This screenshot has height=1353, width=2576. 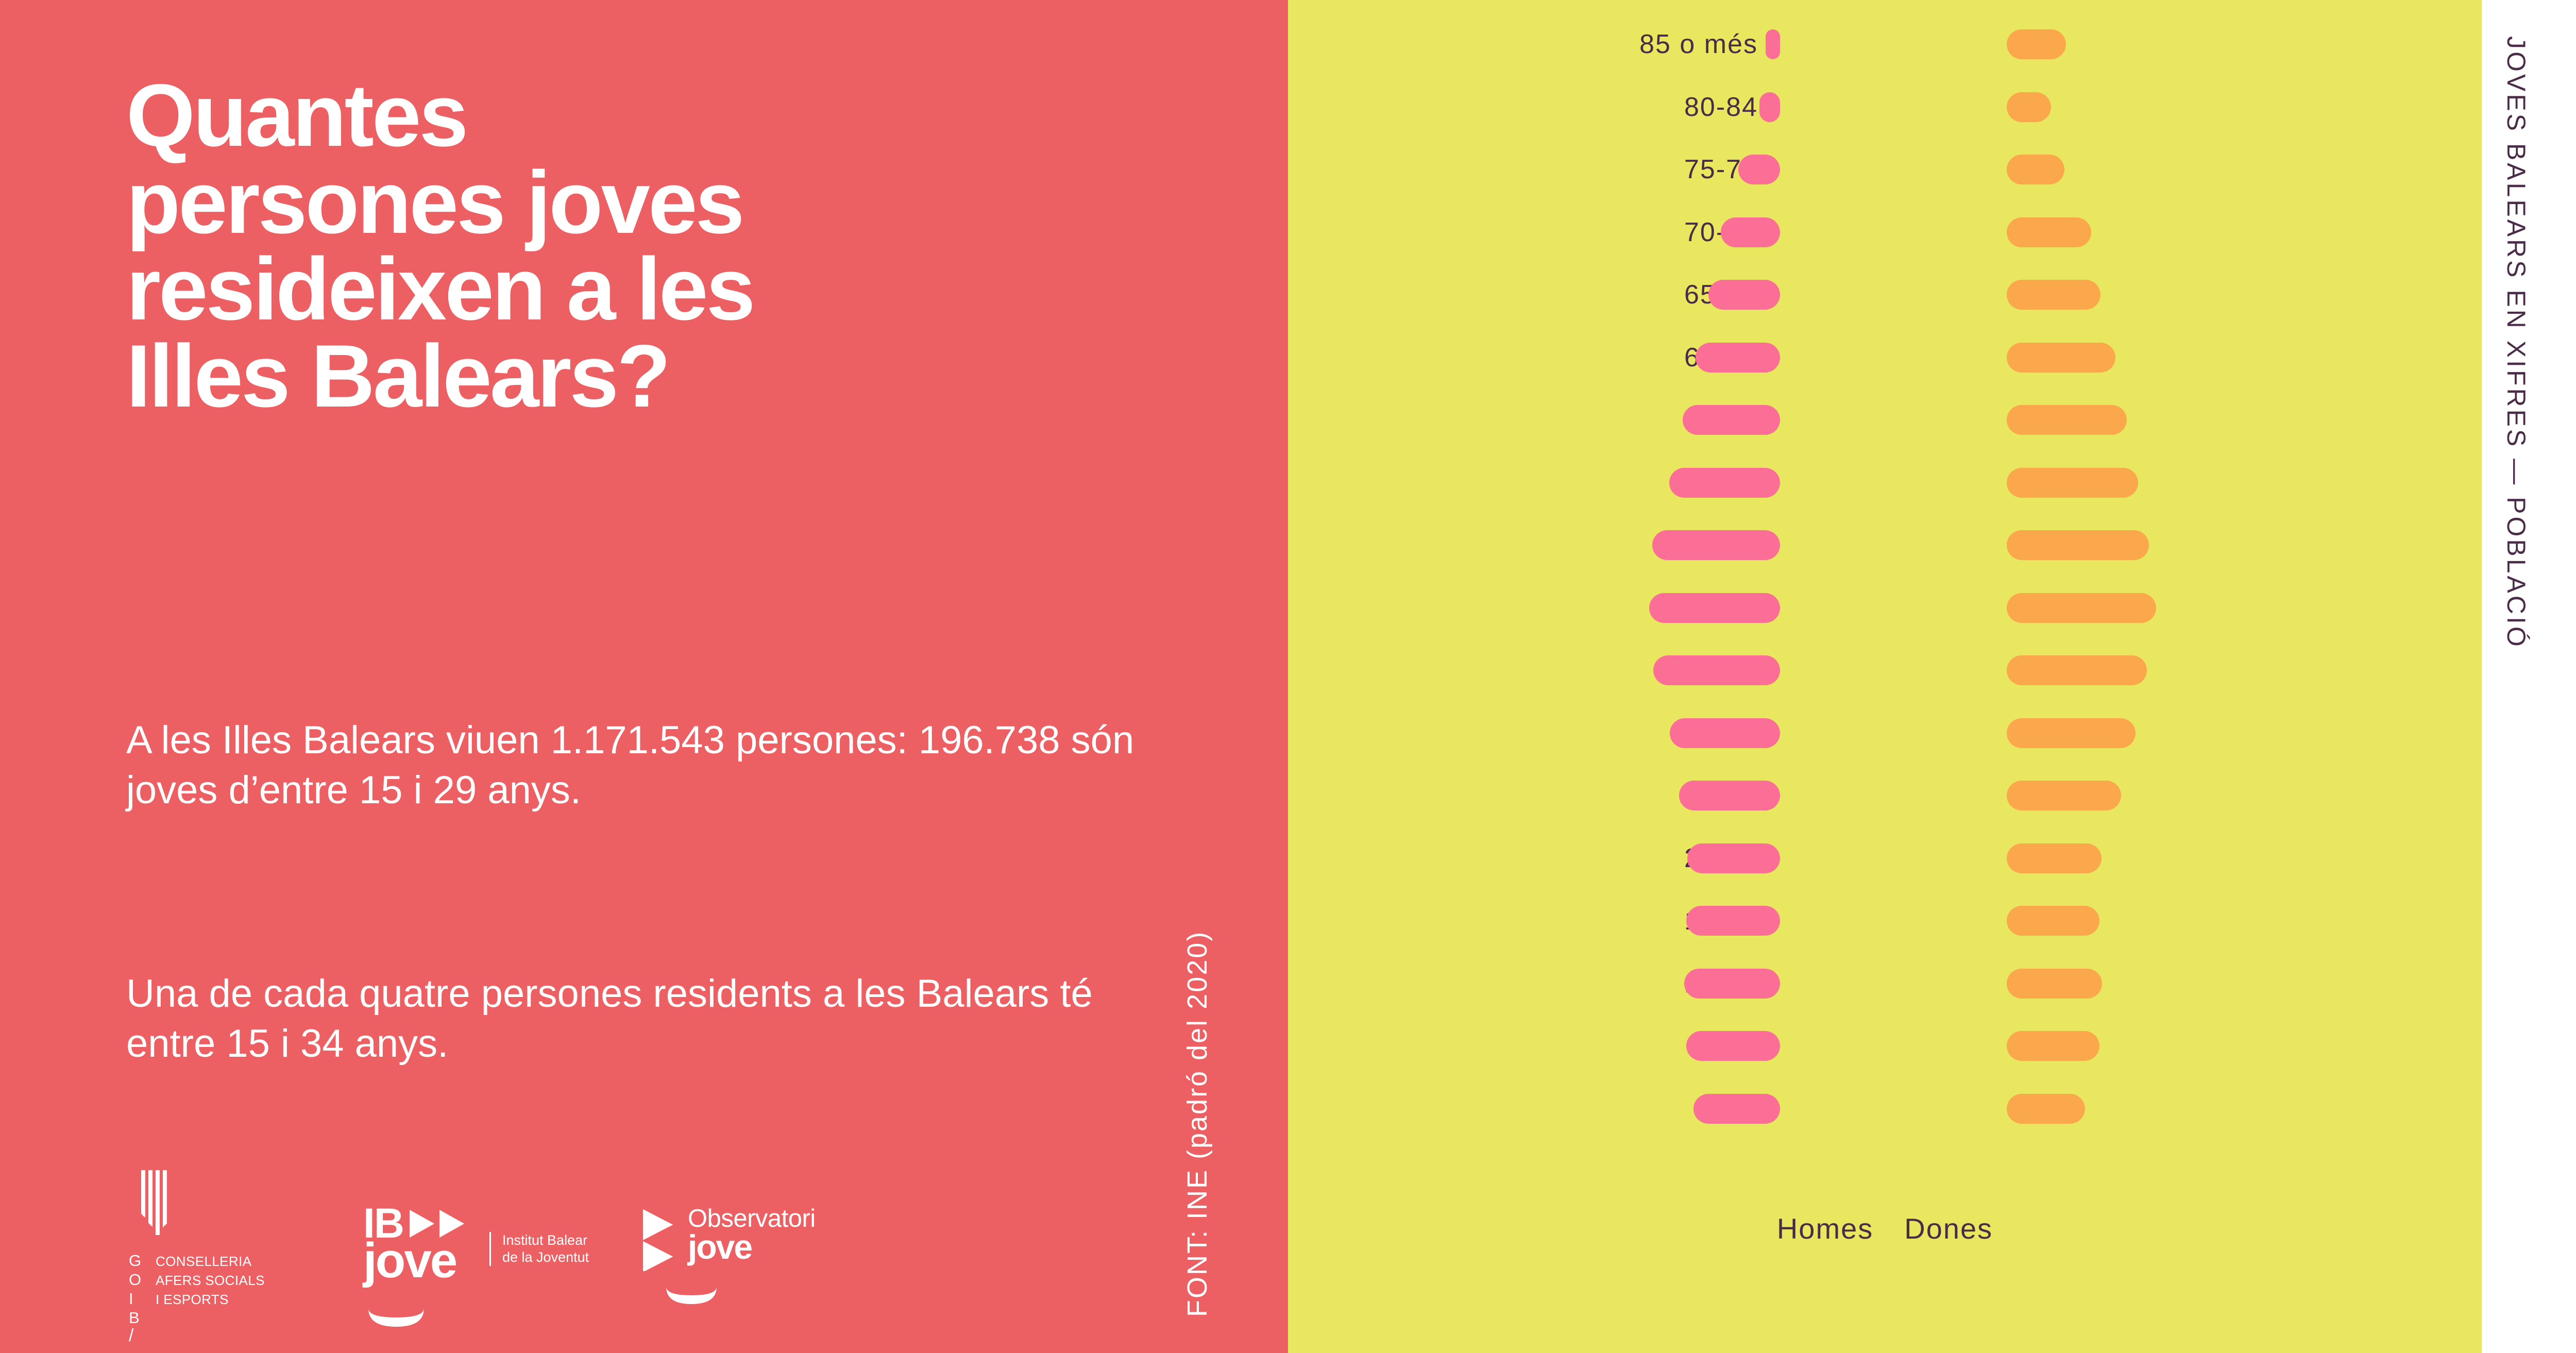 I want to click on logo-observatori-jove: Observatori jove, so click(x=734, y=1265).